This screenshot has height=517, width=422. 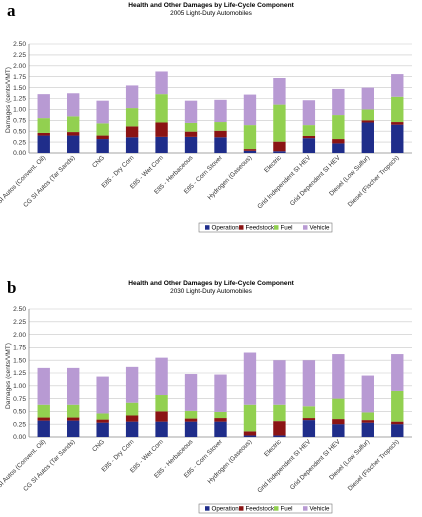 What do you see at coordinates (287, 509) in the screenshot?
I see `legend-label: Fuel` at bounding box center [287, 509].